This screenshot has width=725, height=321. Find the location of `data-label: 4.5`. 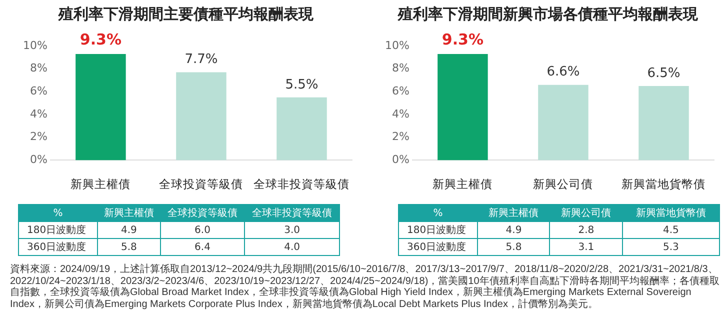

data-label: 4.5 is located at coordinates (671, 230).